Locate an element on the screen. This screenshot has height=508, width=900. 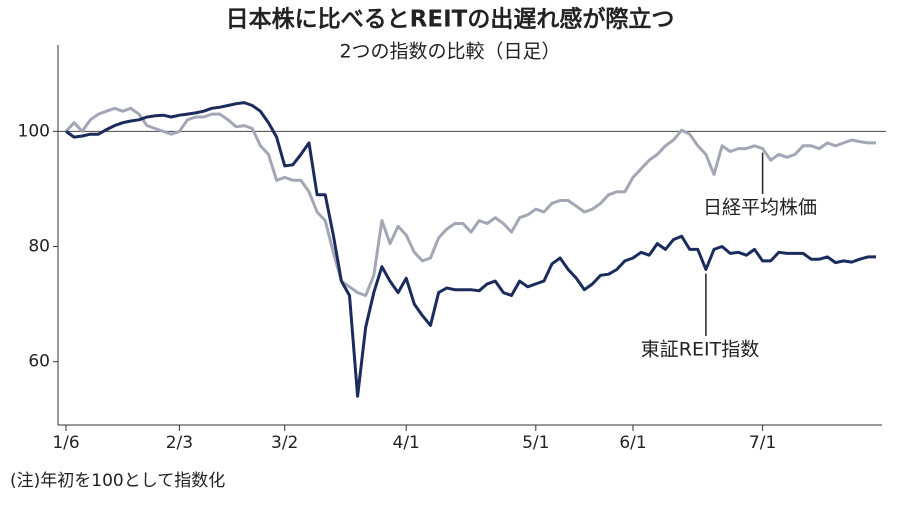
x-tick-label: 5/1 is located at coordinates (535, 443).